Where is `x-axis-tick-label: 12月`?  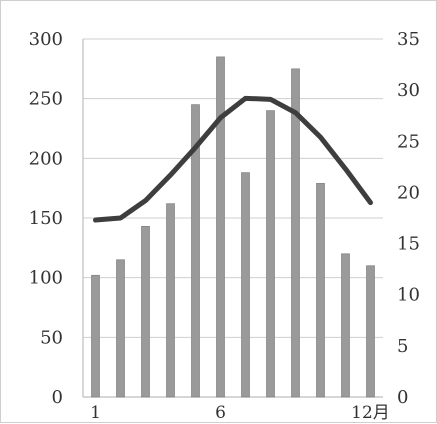 x-axis-tick-label: 12月 is located at coordinates (370, 413).